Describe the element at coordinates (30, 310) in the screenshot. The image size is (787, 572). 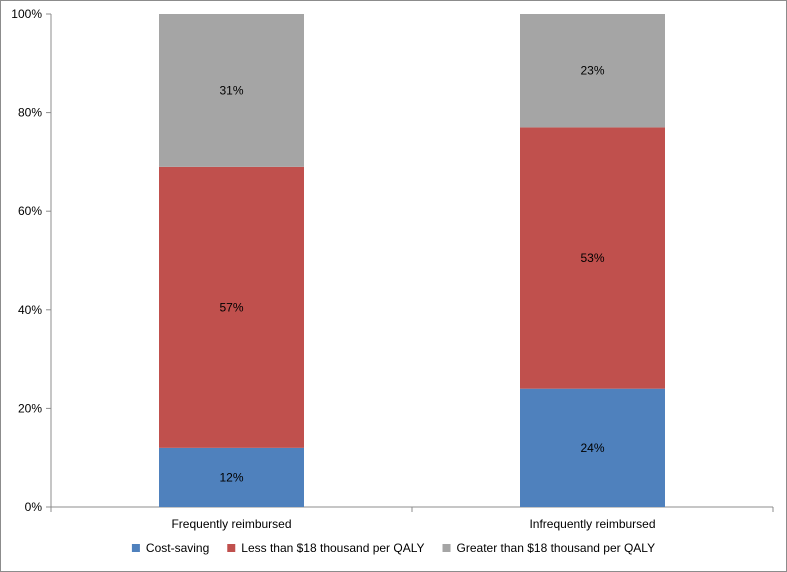
I see `y-tick-label: 40%` at that location.